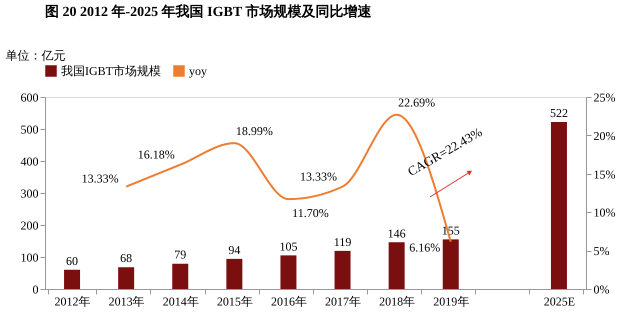 The width and height of the screenshot is (640, 320). Describe the element at coordinates (35, 289) in the screenshot. I see `y-tick-label: 0` at that location.